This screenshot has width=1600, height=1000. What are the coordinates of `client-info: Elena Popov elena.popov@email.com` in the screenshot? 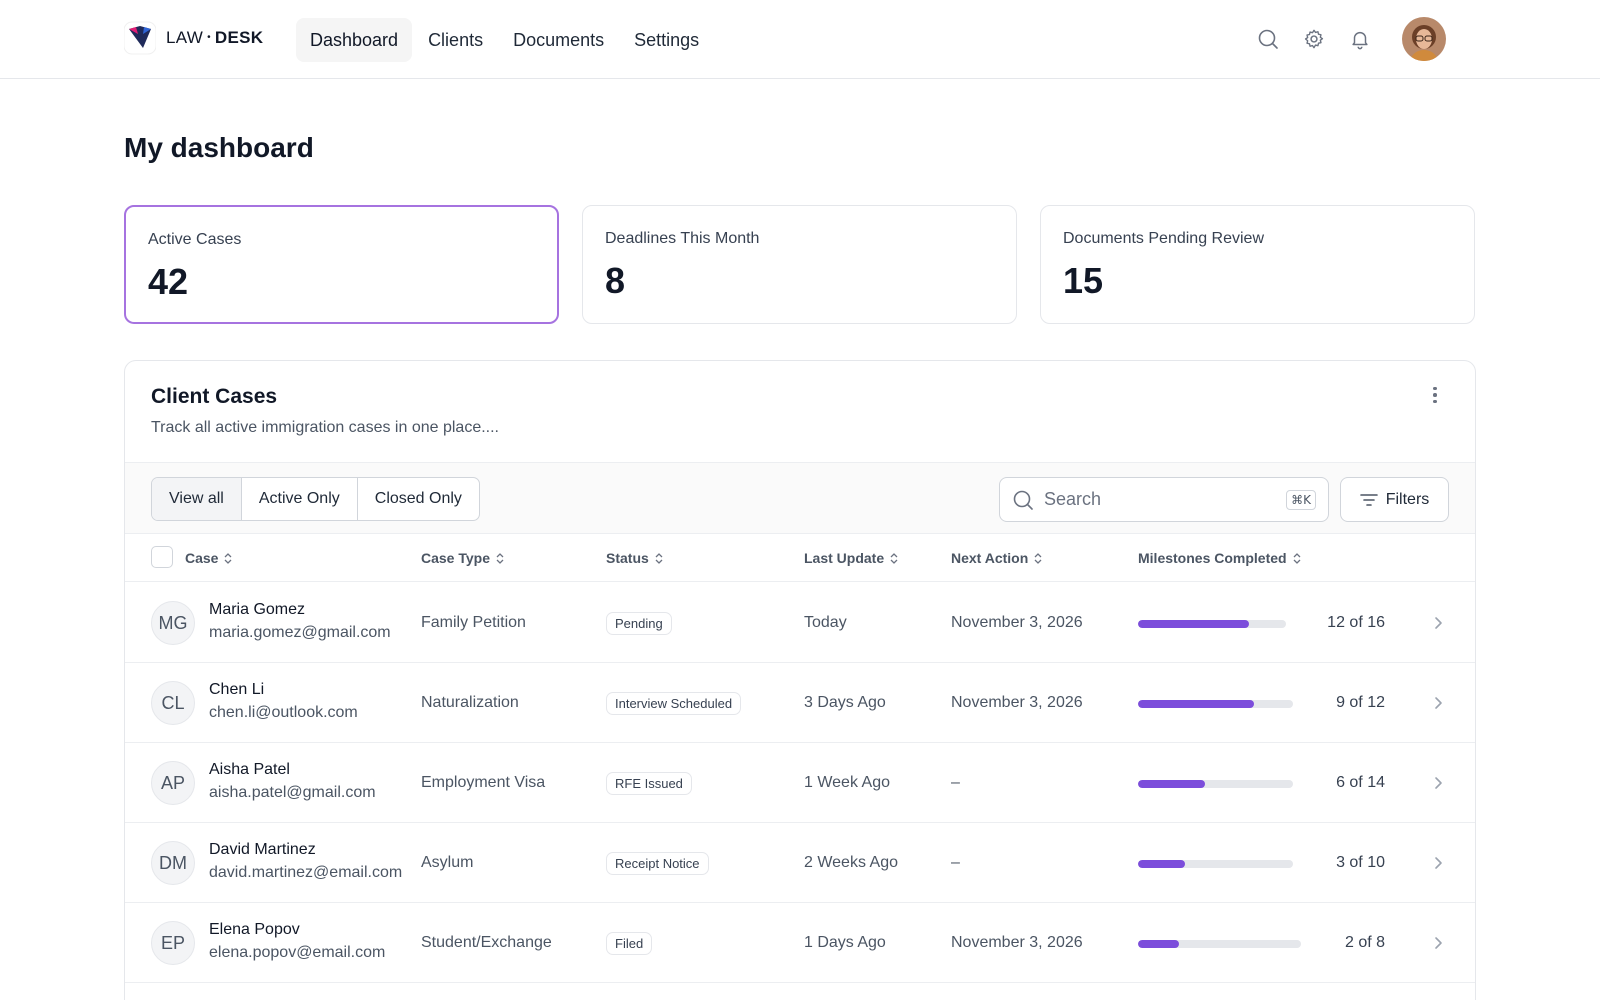 It's located at (297, 941).